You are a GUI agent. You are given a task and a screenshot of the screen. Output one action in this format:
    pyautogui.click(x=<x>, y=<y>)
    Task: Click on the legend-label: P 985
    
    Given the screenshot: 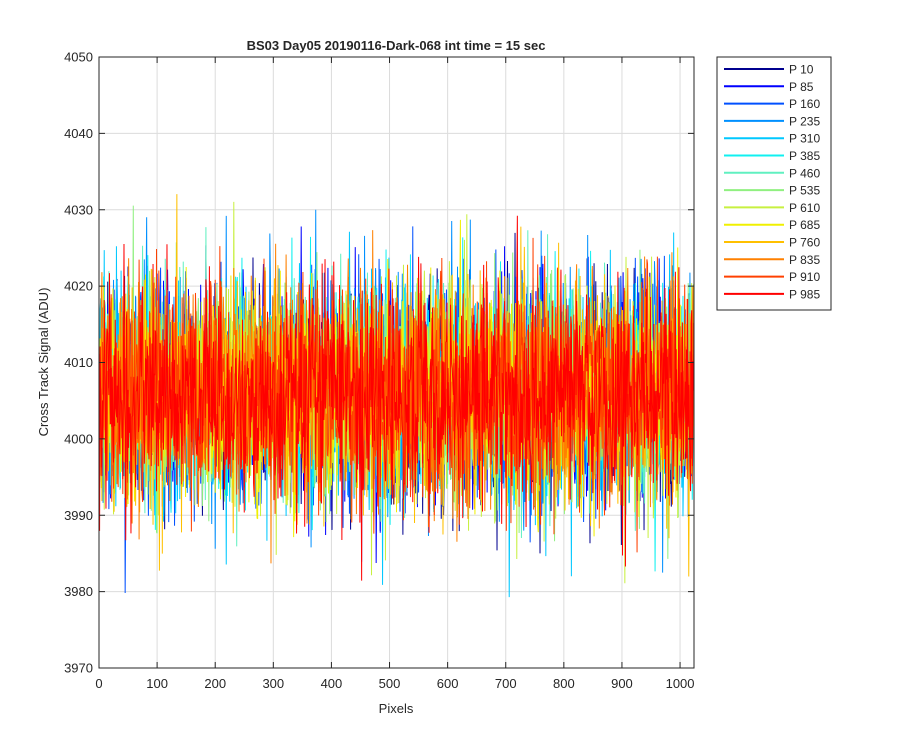 What is the action you would take?
    pyautogui.click(x=804, y=294)
    